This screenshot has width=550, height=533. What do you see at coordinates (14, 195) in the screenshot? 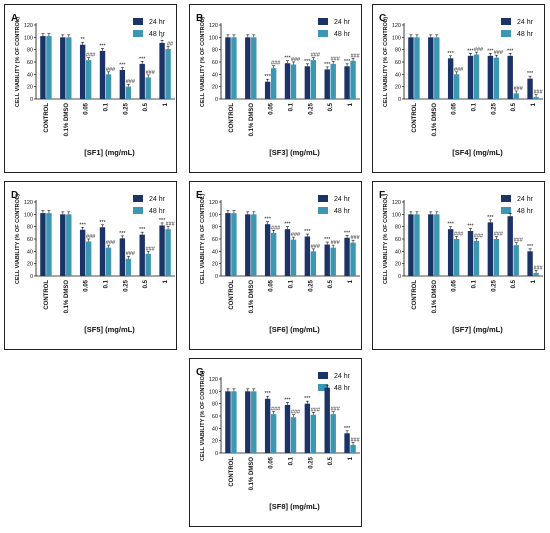
I see `panel-letter: D` at bounding box center [14, 195].